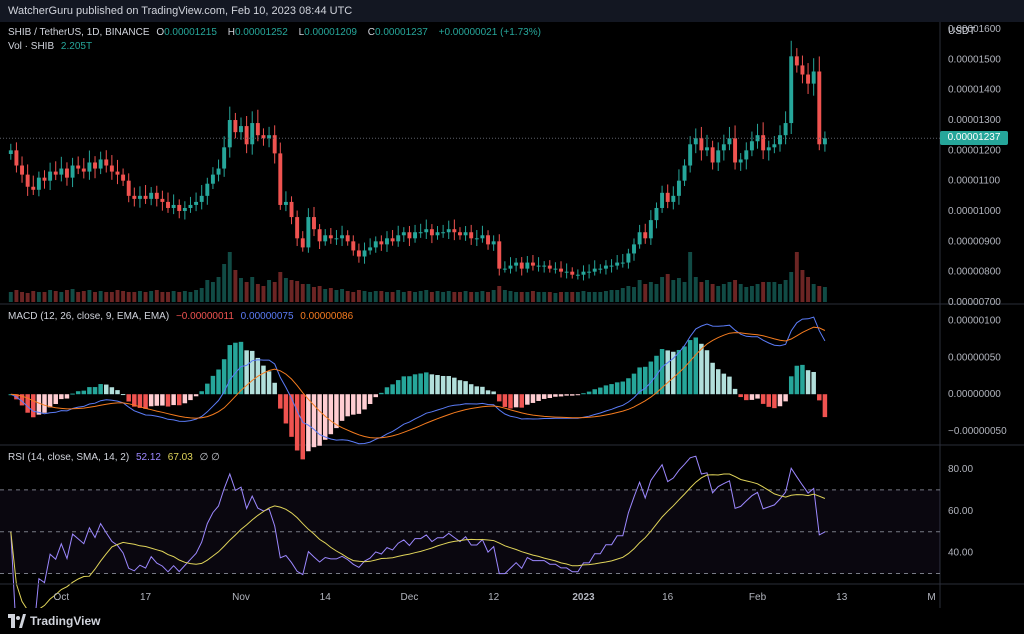 This screenshot has height=634, width=1024. What do you see at coordinates (261, 32) in the screenshot?
I see `high-value: 0.00001252` at bounding box center [261, 32].